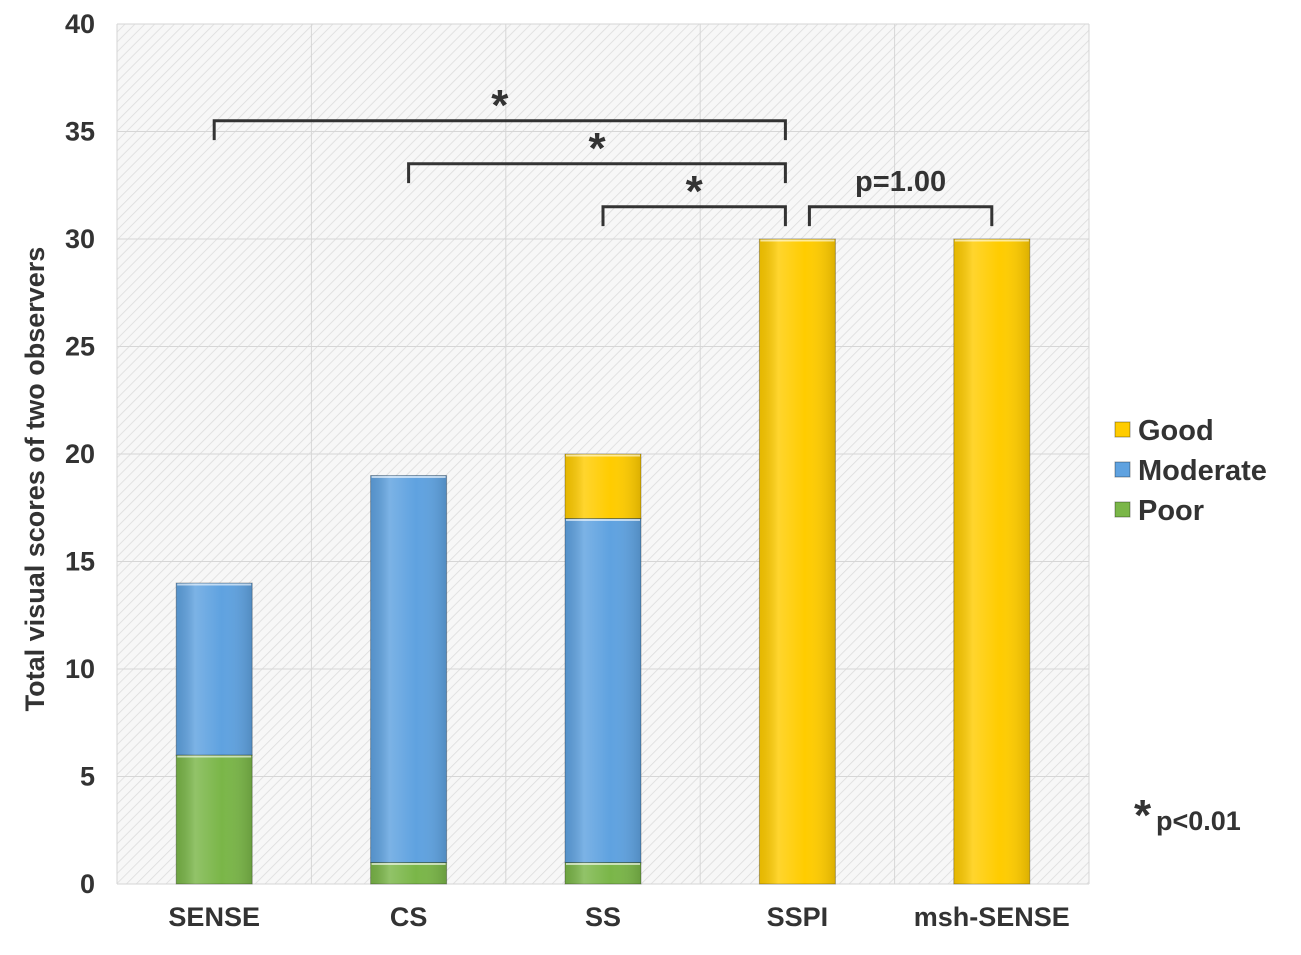 The width and height of the screenshot is (1301, 955). Describe the element at coordinates (80, 669) in the screenshot. I see `y-tick-label-10: 10` at that location.